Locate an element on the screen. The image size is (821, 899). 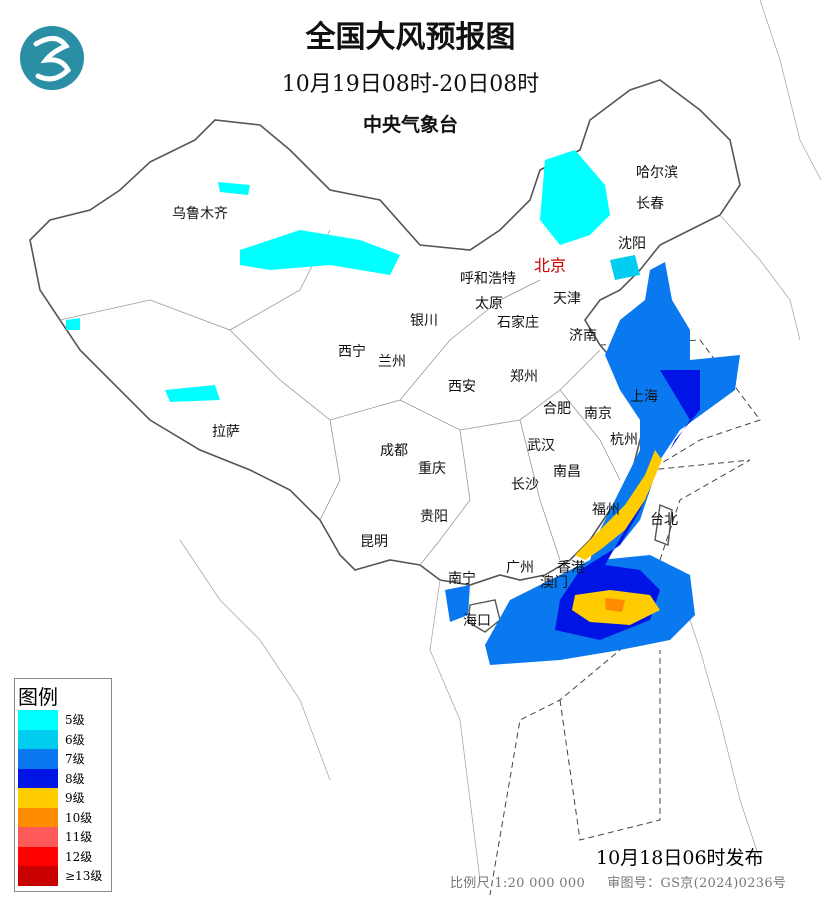
city-label: 香港 is located at coordinates (571, 568).